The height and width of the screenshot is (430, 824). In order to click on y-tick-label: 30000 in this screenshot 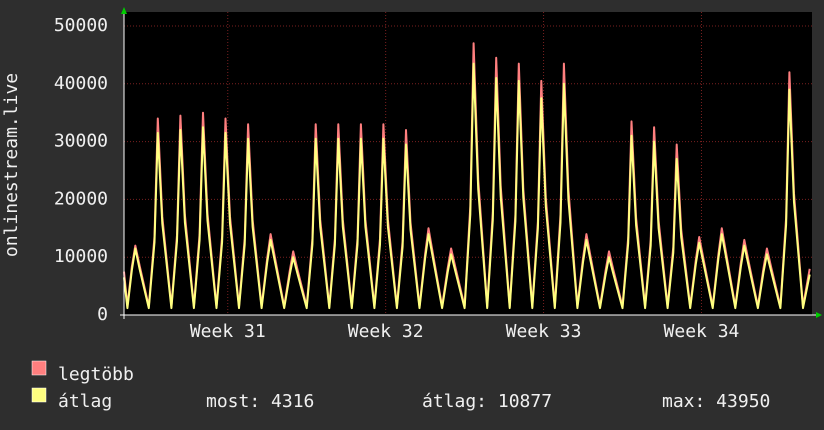, I will do `click(81, 141)`.